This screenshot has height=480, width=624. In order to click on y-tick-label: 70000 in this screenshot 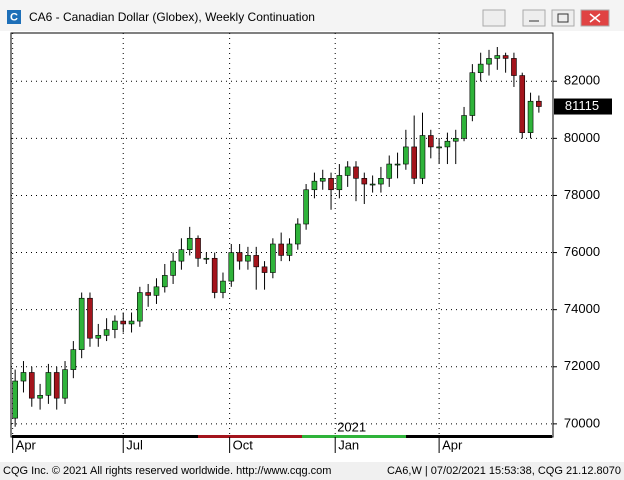, I will do `click(582, 422)`.